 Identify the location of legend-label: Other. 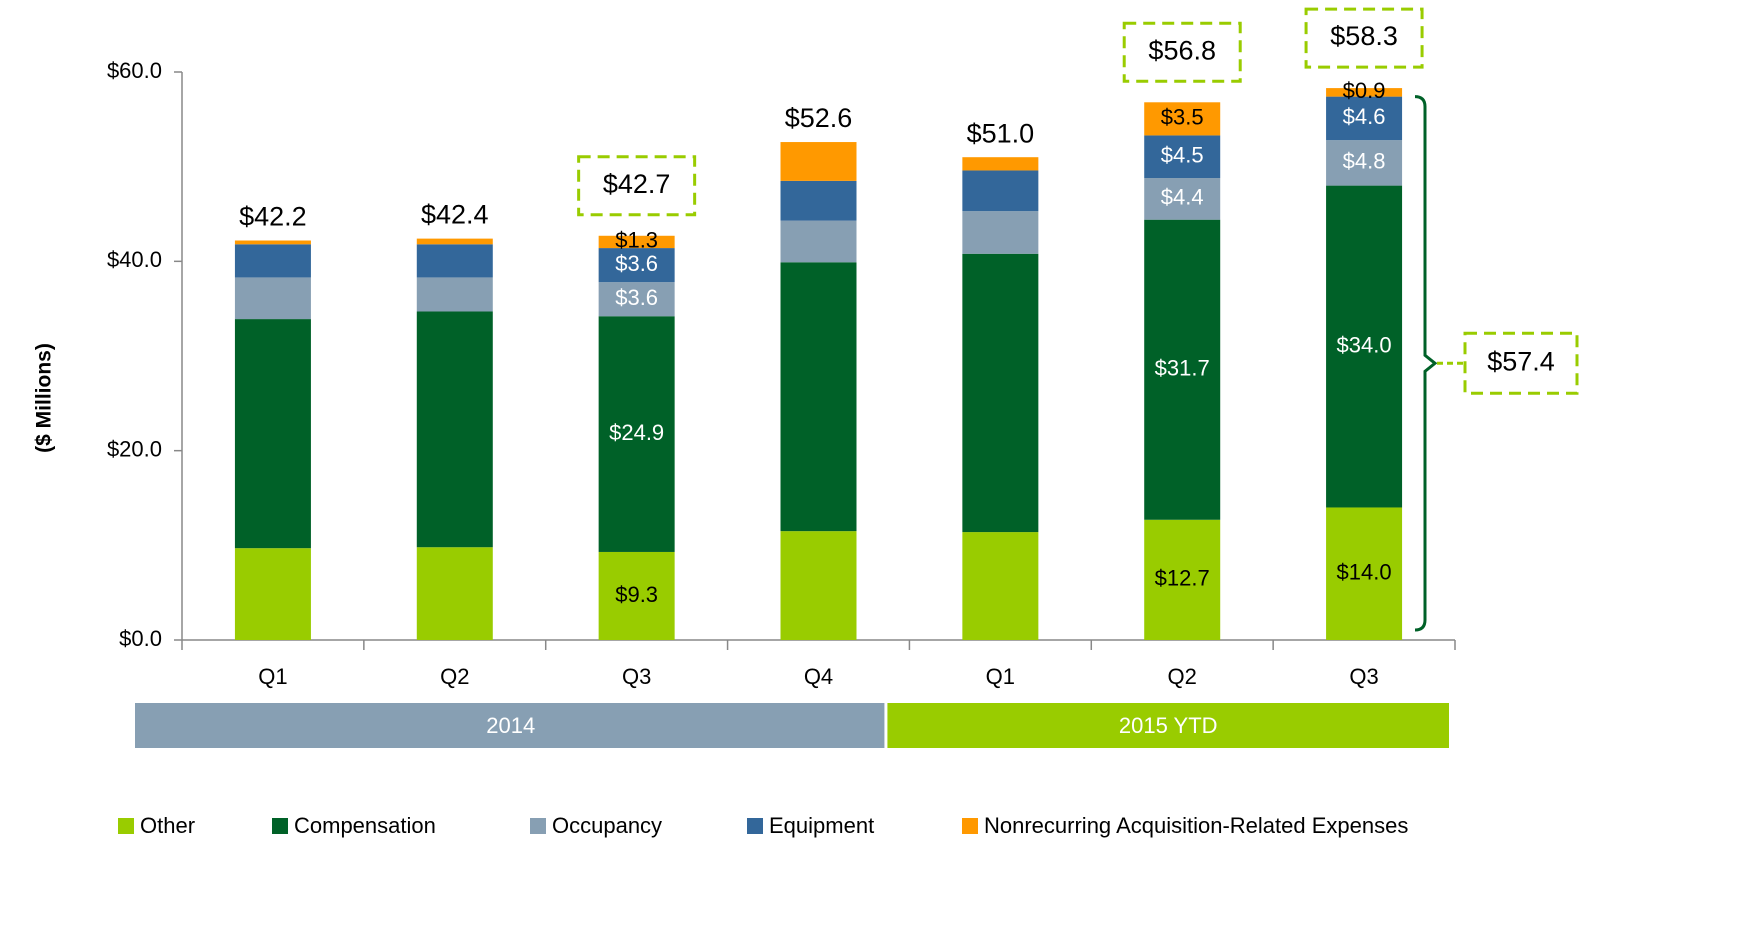
(167, 825).